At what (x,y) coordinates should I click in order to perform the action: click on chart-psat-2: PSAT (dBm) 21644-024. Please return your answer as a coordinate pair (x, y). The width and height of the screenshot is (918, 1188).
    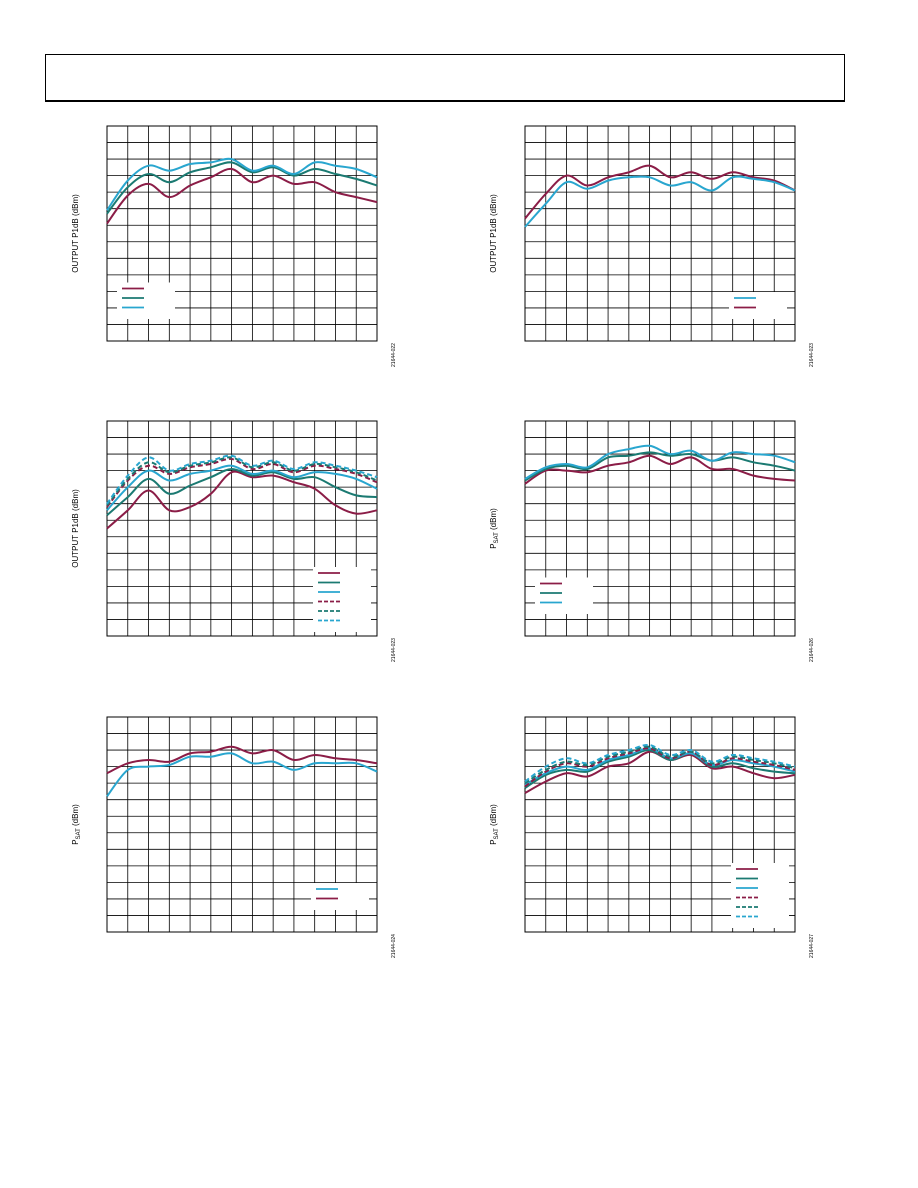
    Looking at the image, I should click on (234, 837).